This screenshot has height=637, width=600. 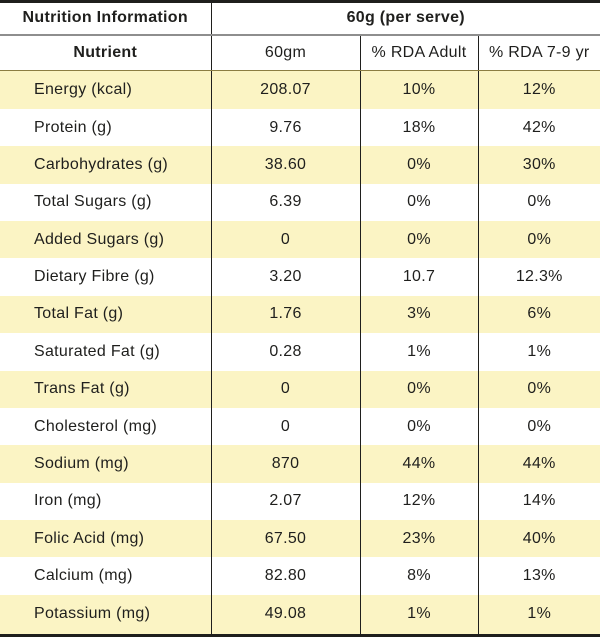 What do you see at coordinates (94, 277) in the screenshot?
I see `nutrient-cell: Dietary Fibre (g)` at bounding box center [94, 277].